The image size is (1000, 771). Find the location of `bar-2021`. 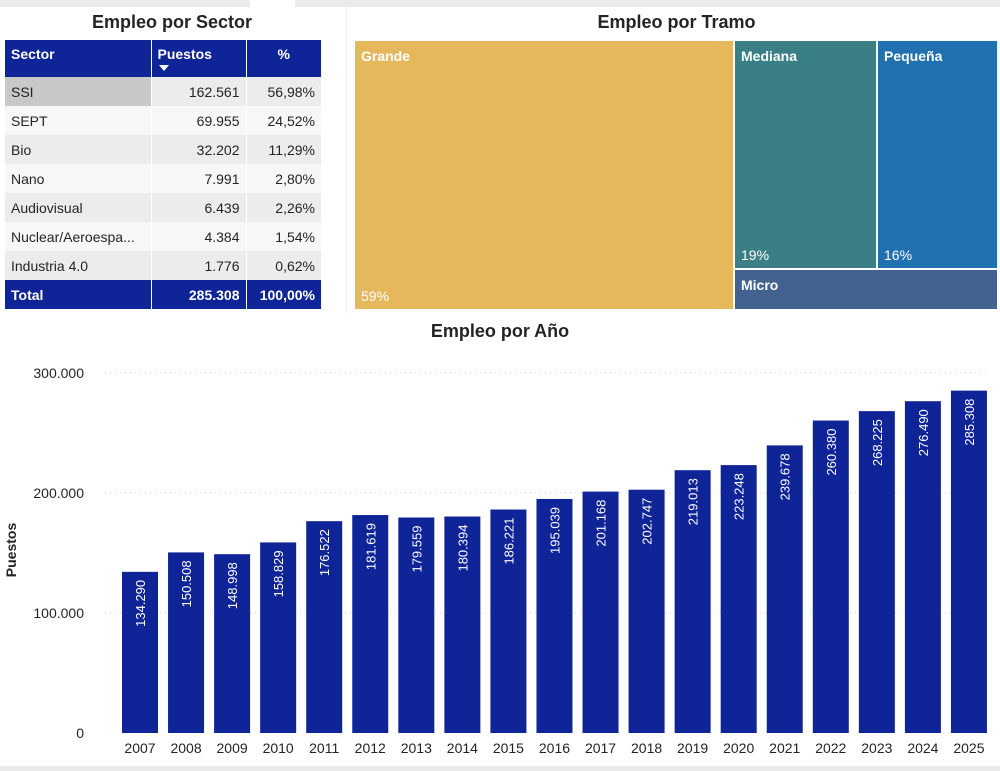

bar-2021 is located at coordinates (784, 589).